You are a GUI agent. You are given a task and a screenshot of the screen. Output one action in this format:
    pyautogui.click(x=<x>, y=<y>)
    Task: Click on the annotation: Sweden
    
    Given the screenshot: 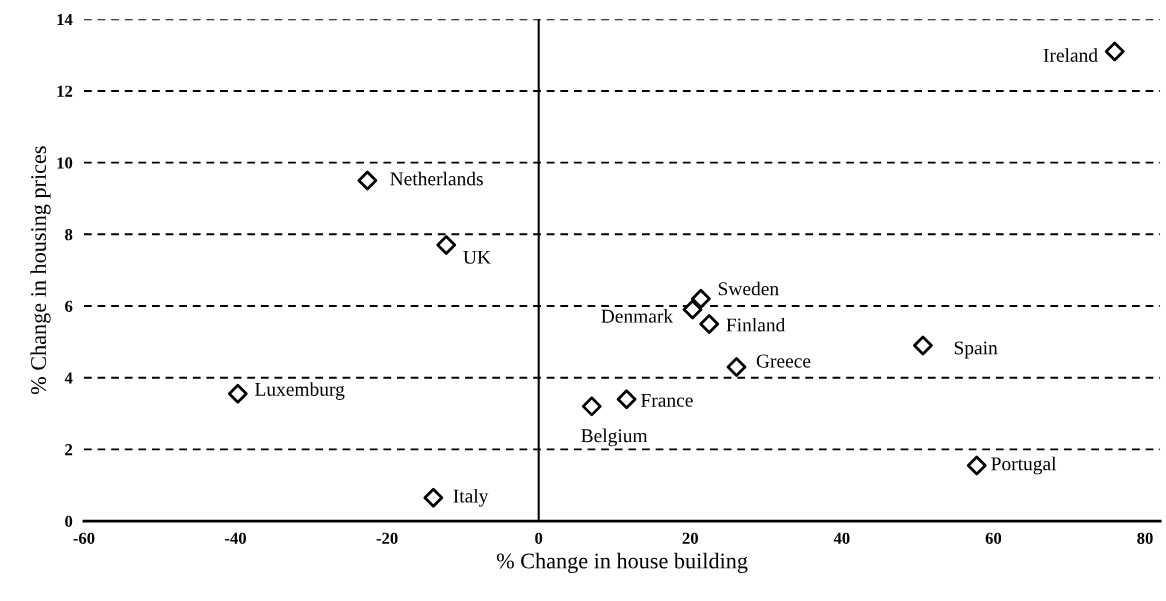 What is the action you would take?
    pyautogui.click(x=748, y=288)
    